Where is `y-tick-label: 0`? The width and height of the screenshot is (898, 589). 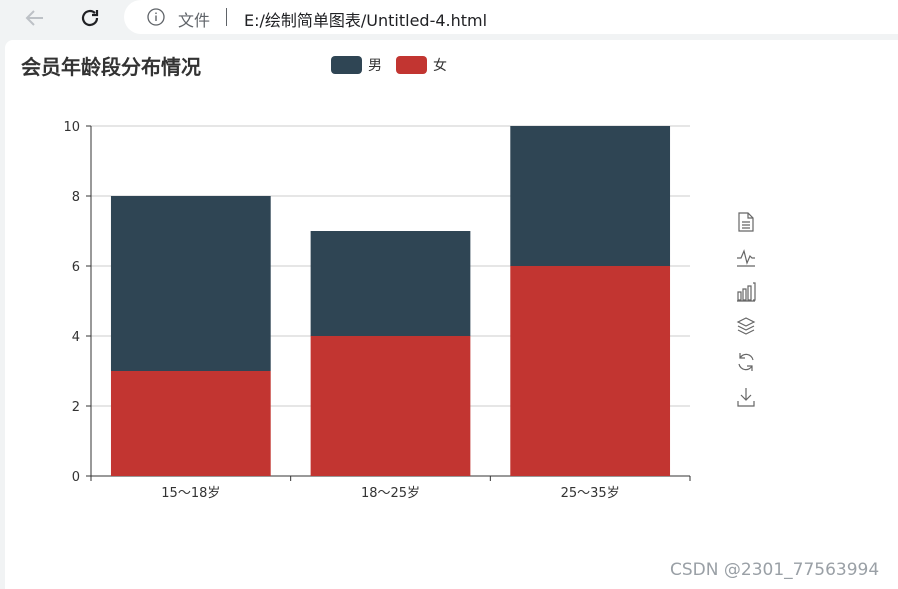
y-tick-label: 0 is located at coordinates (76, 477).